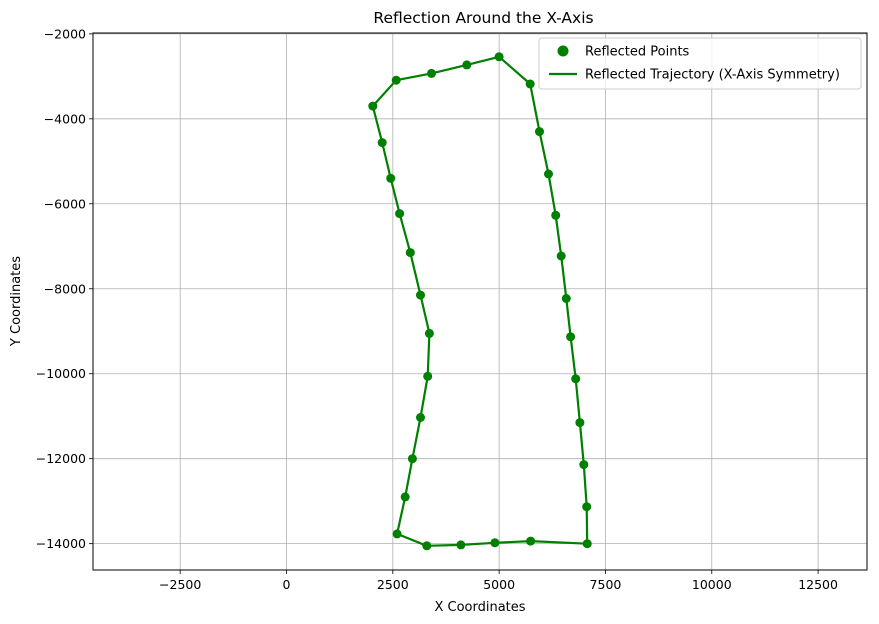  What do you see at coordinates (637, 52) in the screenshot?
I see `legend-label-points: Reflected Points` at bounding box center [637, 52].